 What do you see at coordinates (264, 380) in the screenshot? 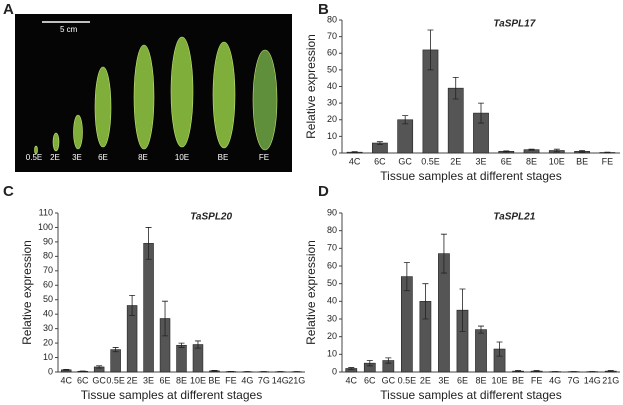
I see `x-tick-label: 7G` at bounding box center [264, 380].